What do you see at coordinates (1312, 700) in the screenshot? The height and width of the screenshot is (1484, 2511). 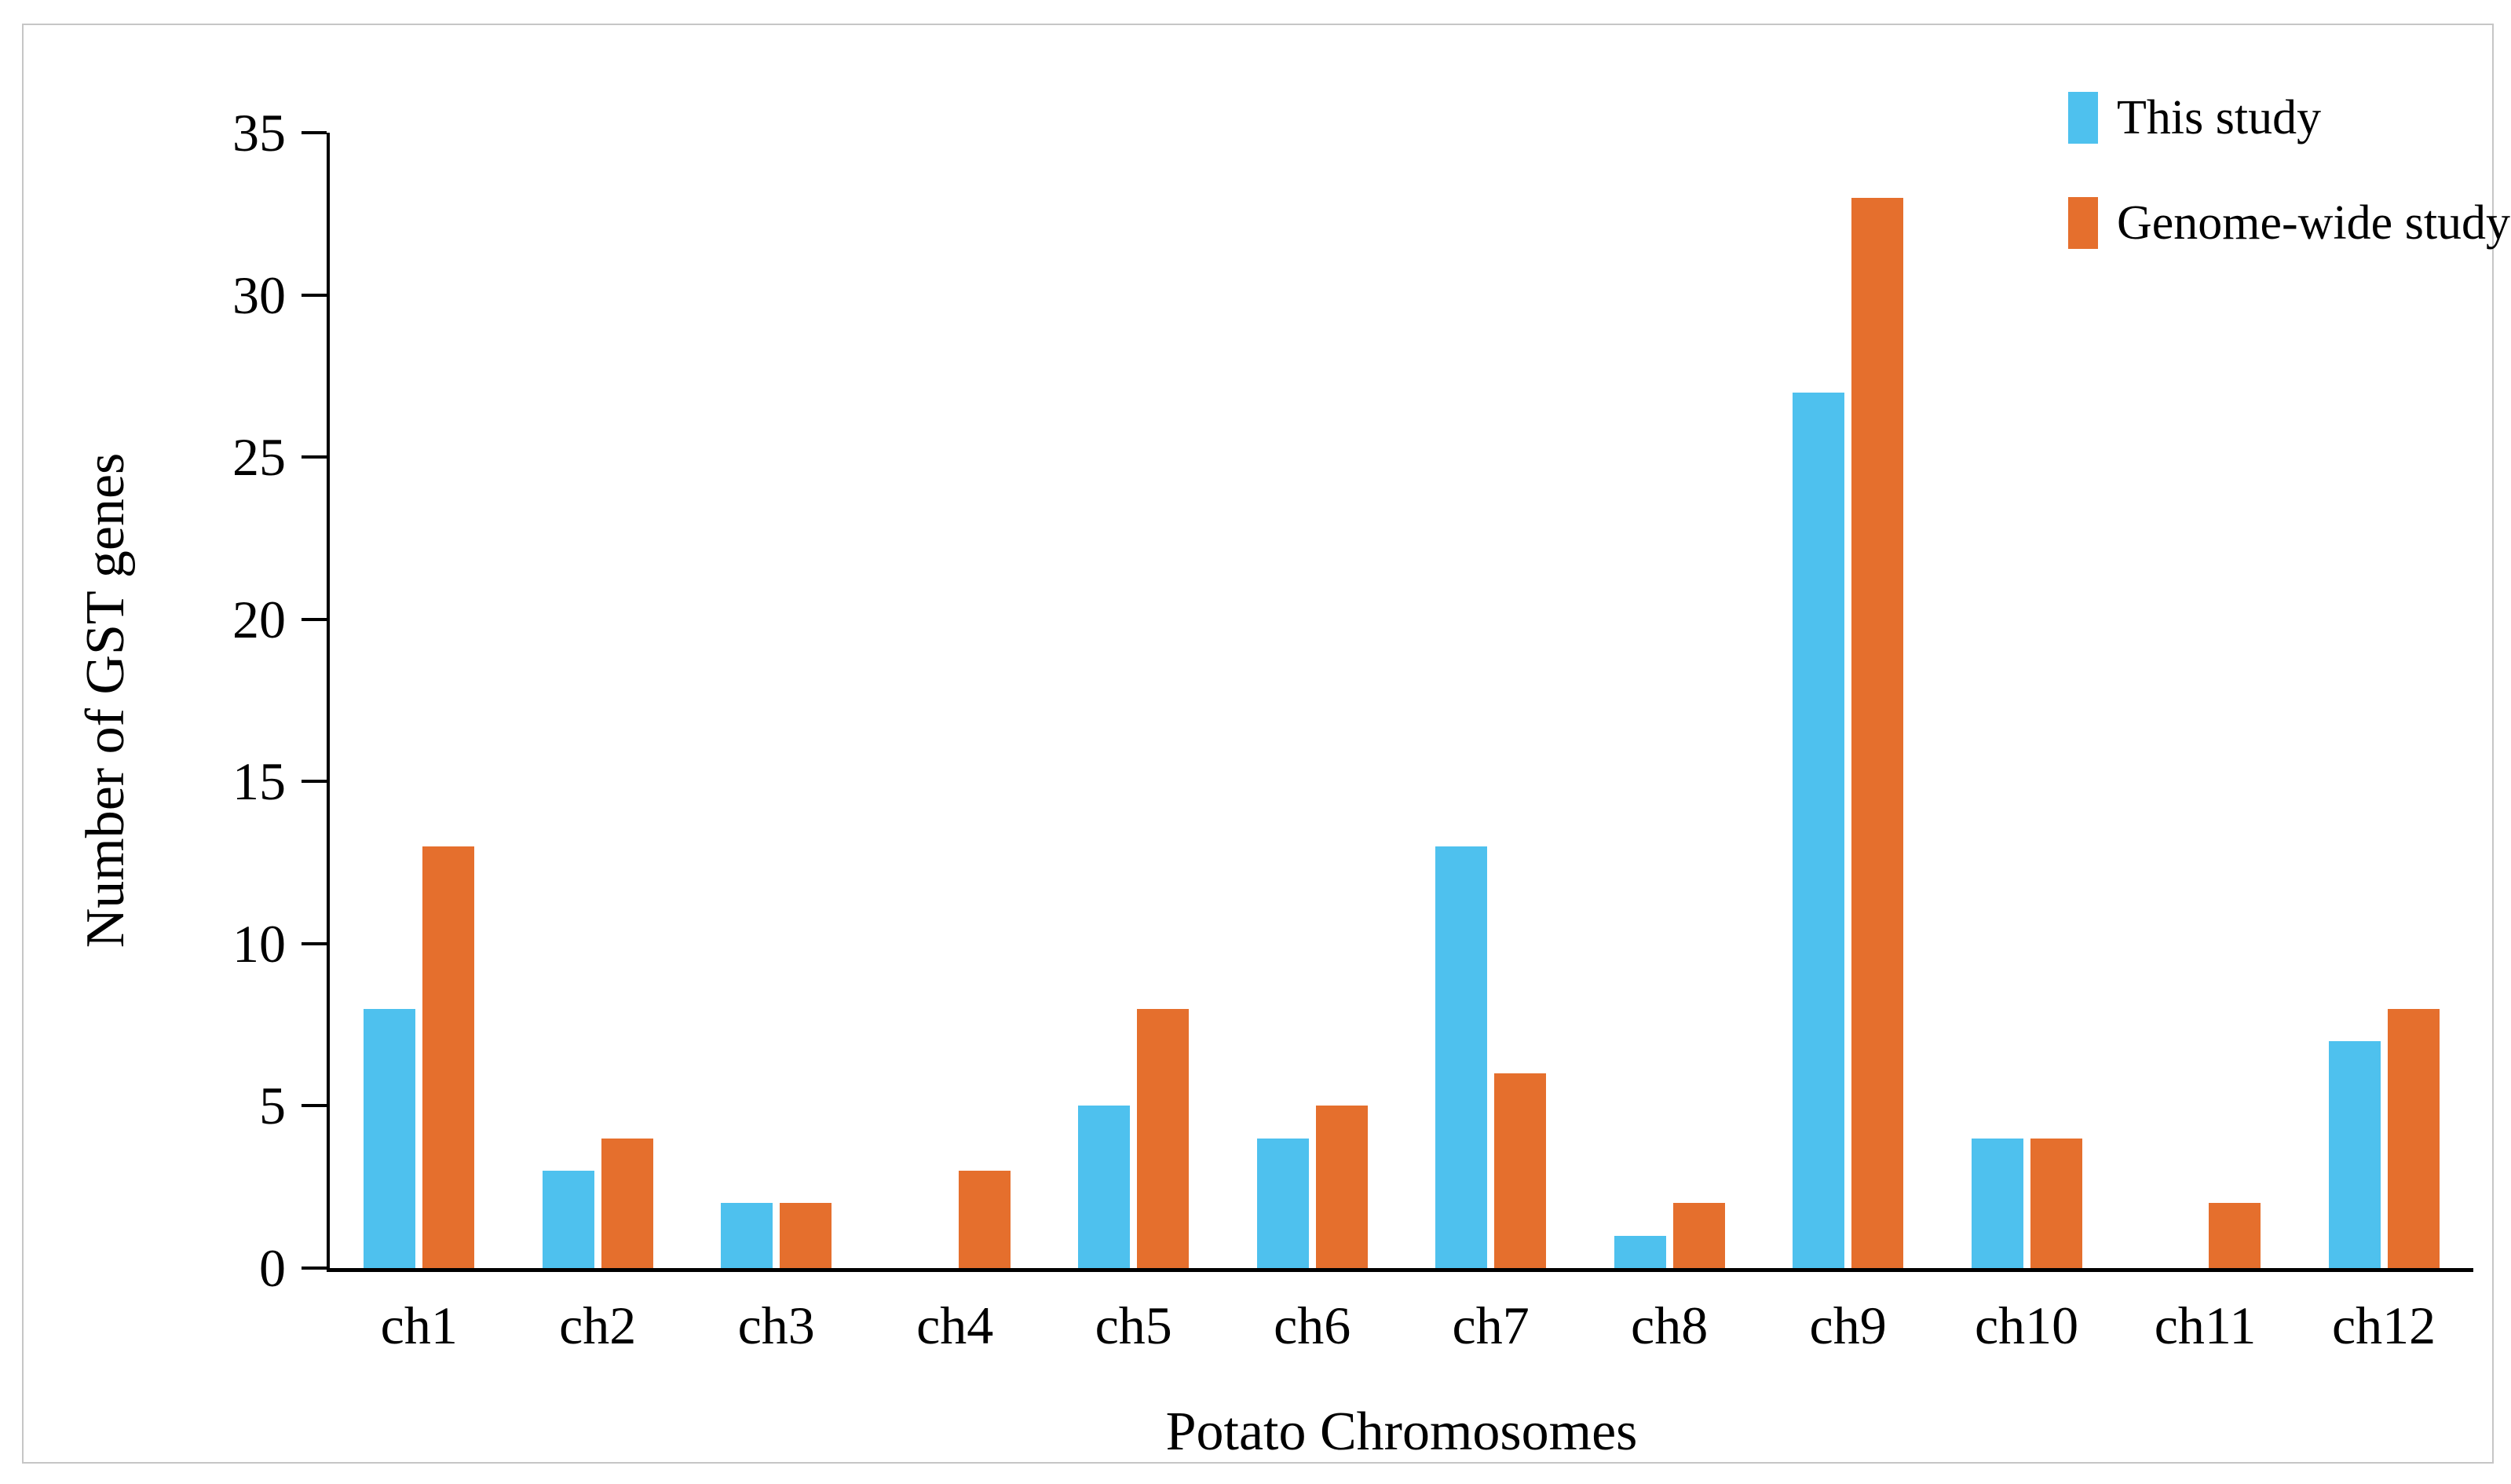 I see `bar-group-ch6` at bounding box center [1312, 700].